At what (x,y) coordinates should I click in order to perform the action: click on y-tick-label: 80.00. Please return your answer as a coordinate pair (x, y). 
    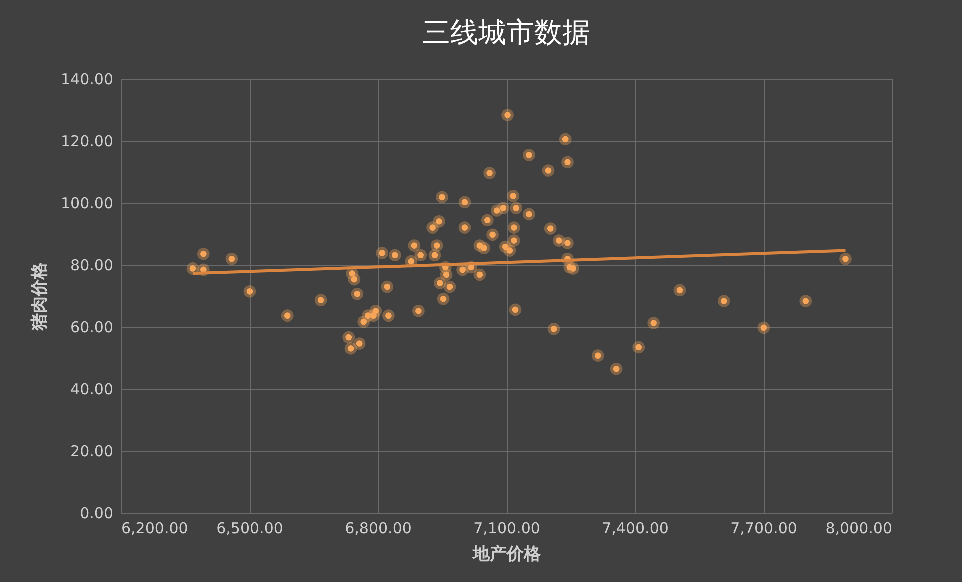
    Looking at the image, I should click on (92, 265).